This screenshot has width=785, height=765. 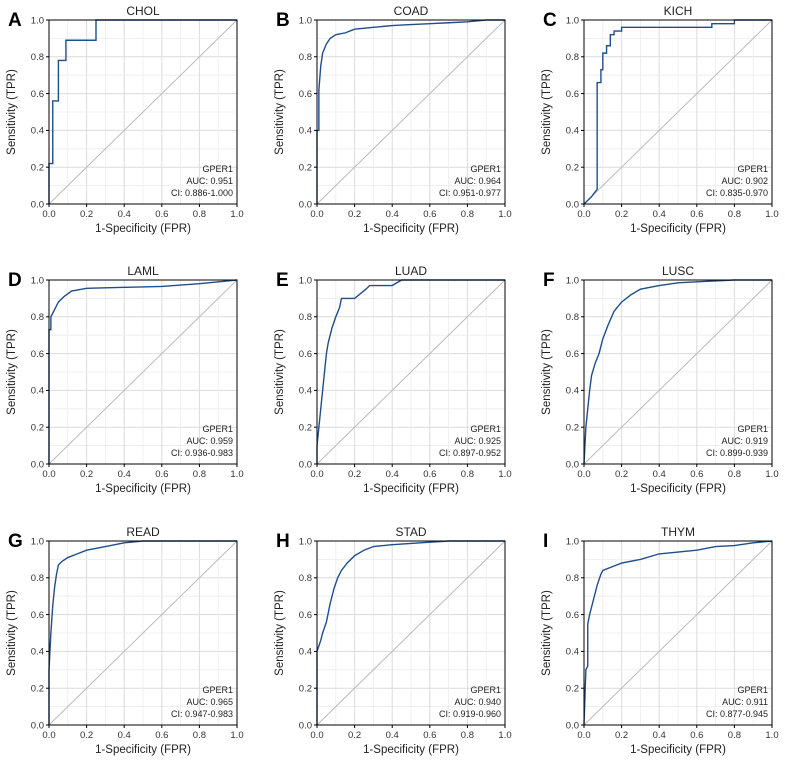 What do you see at coordinates (477, 181) in the screenshot?
I see `legend-auc: AUC: 0.964` at bounding box center [477, 181].